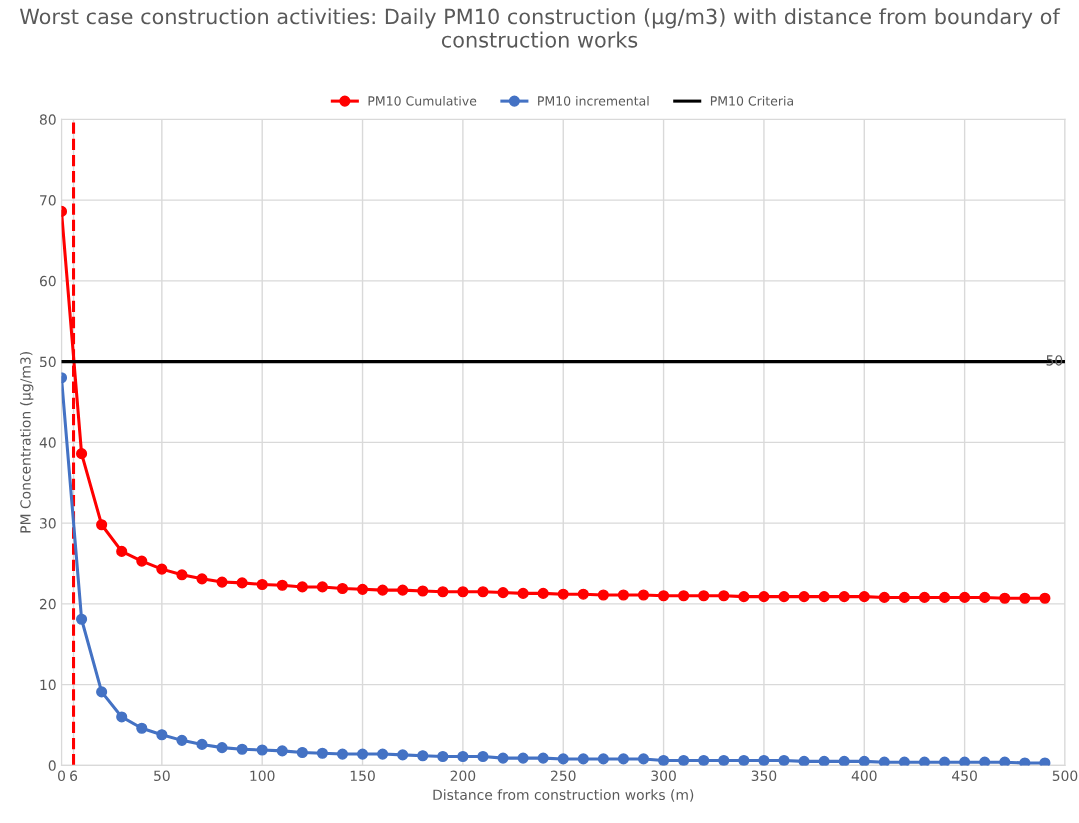 The width and height of the screenshot is (1079, 823). Describe the element at coordinates (964, 775) in the screenshot. I see `x-tick-label: 450` at that location.